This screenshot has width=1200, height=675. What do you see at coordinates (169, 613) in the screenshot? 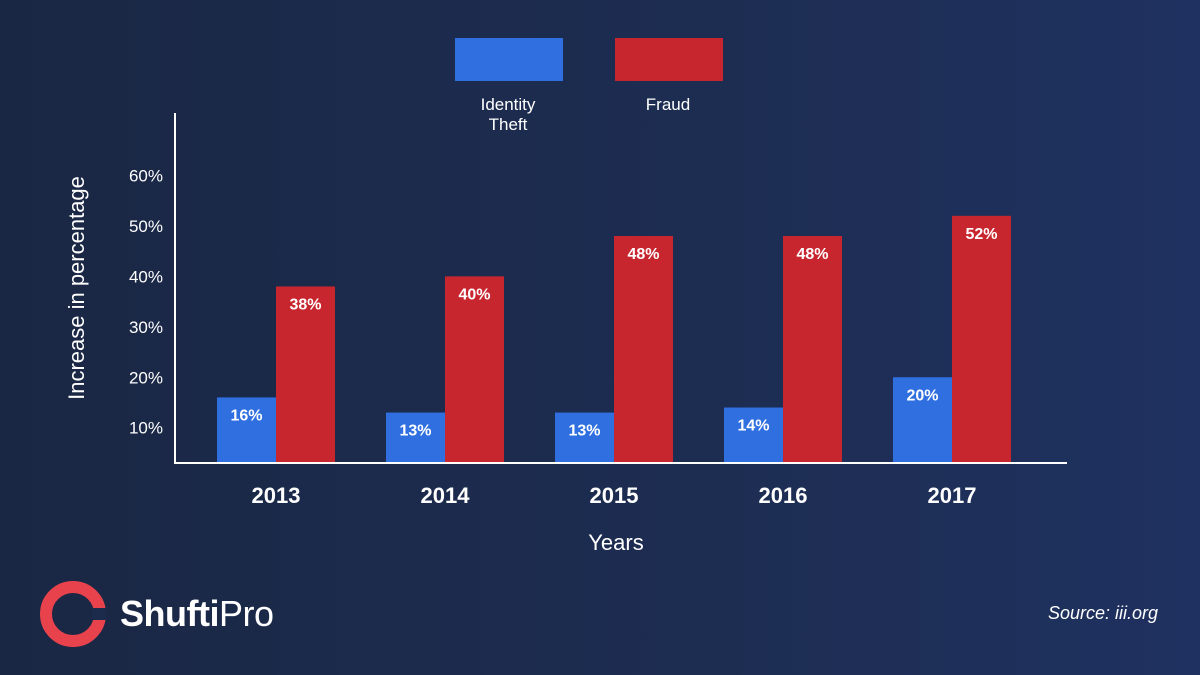
I see `brand-name-bold: Shufti` at bounding box center [169, 613].